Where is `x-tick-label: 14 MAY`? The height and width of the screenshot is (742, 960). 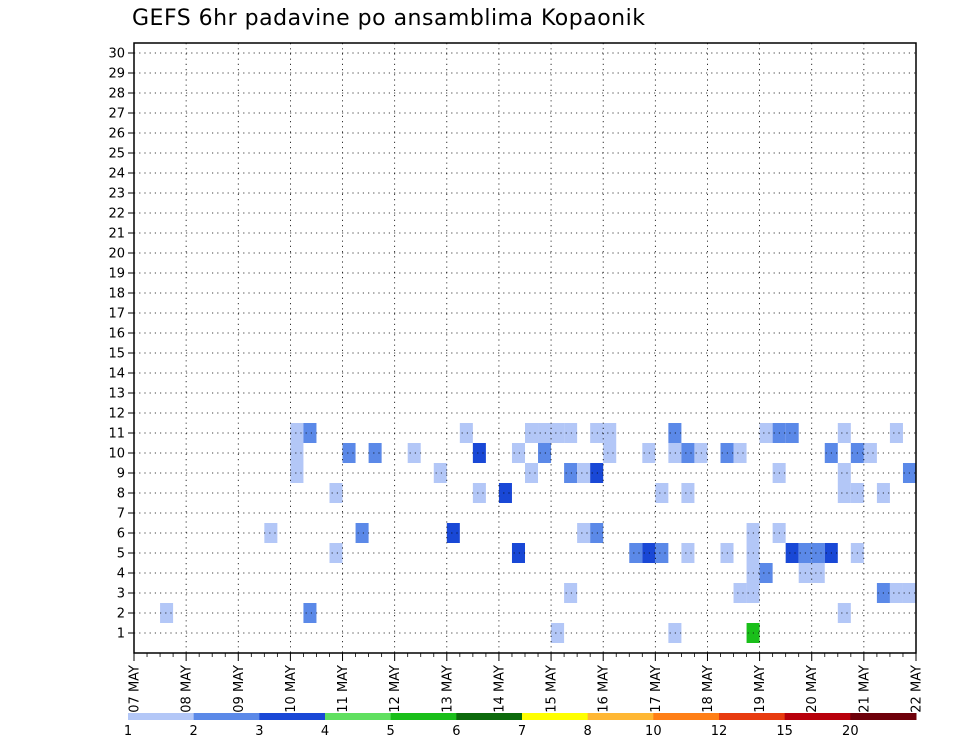 x-tick-label: 14 MAY is located at coordinates (499, 689).